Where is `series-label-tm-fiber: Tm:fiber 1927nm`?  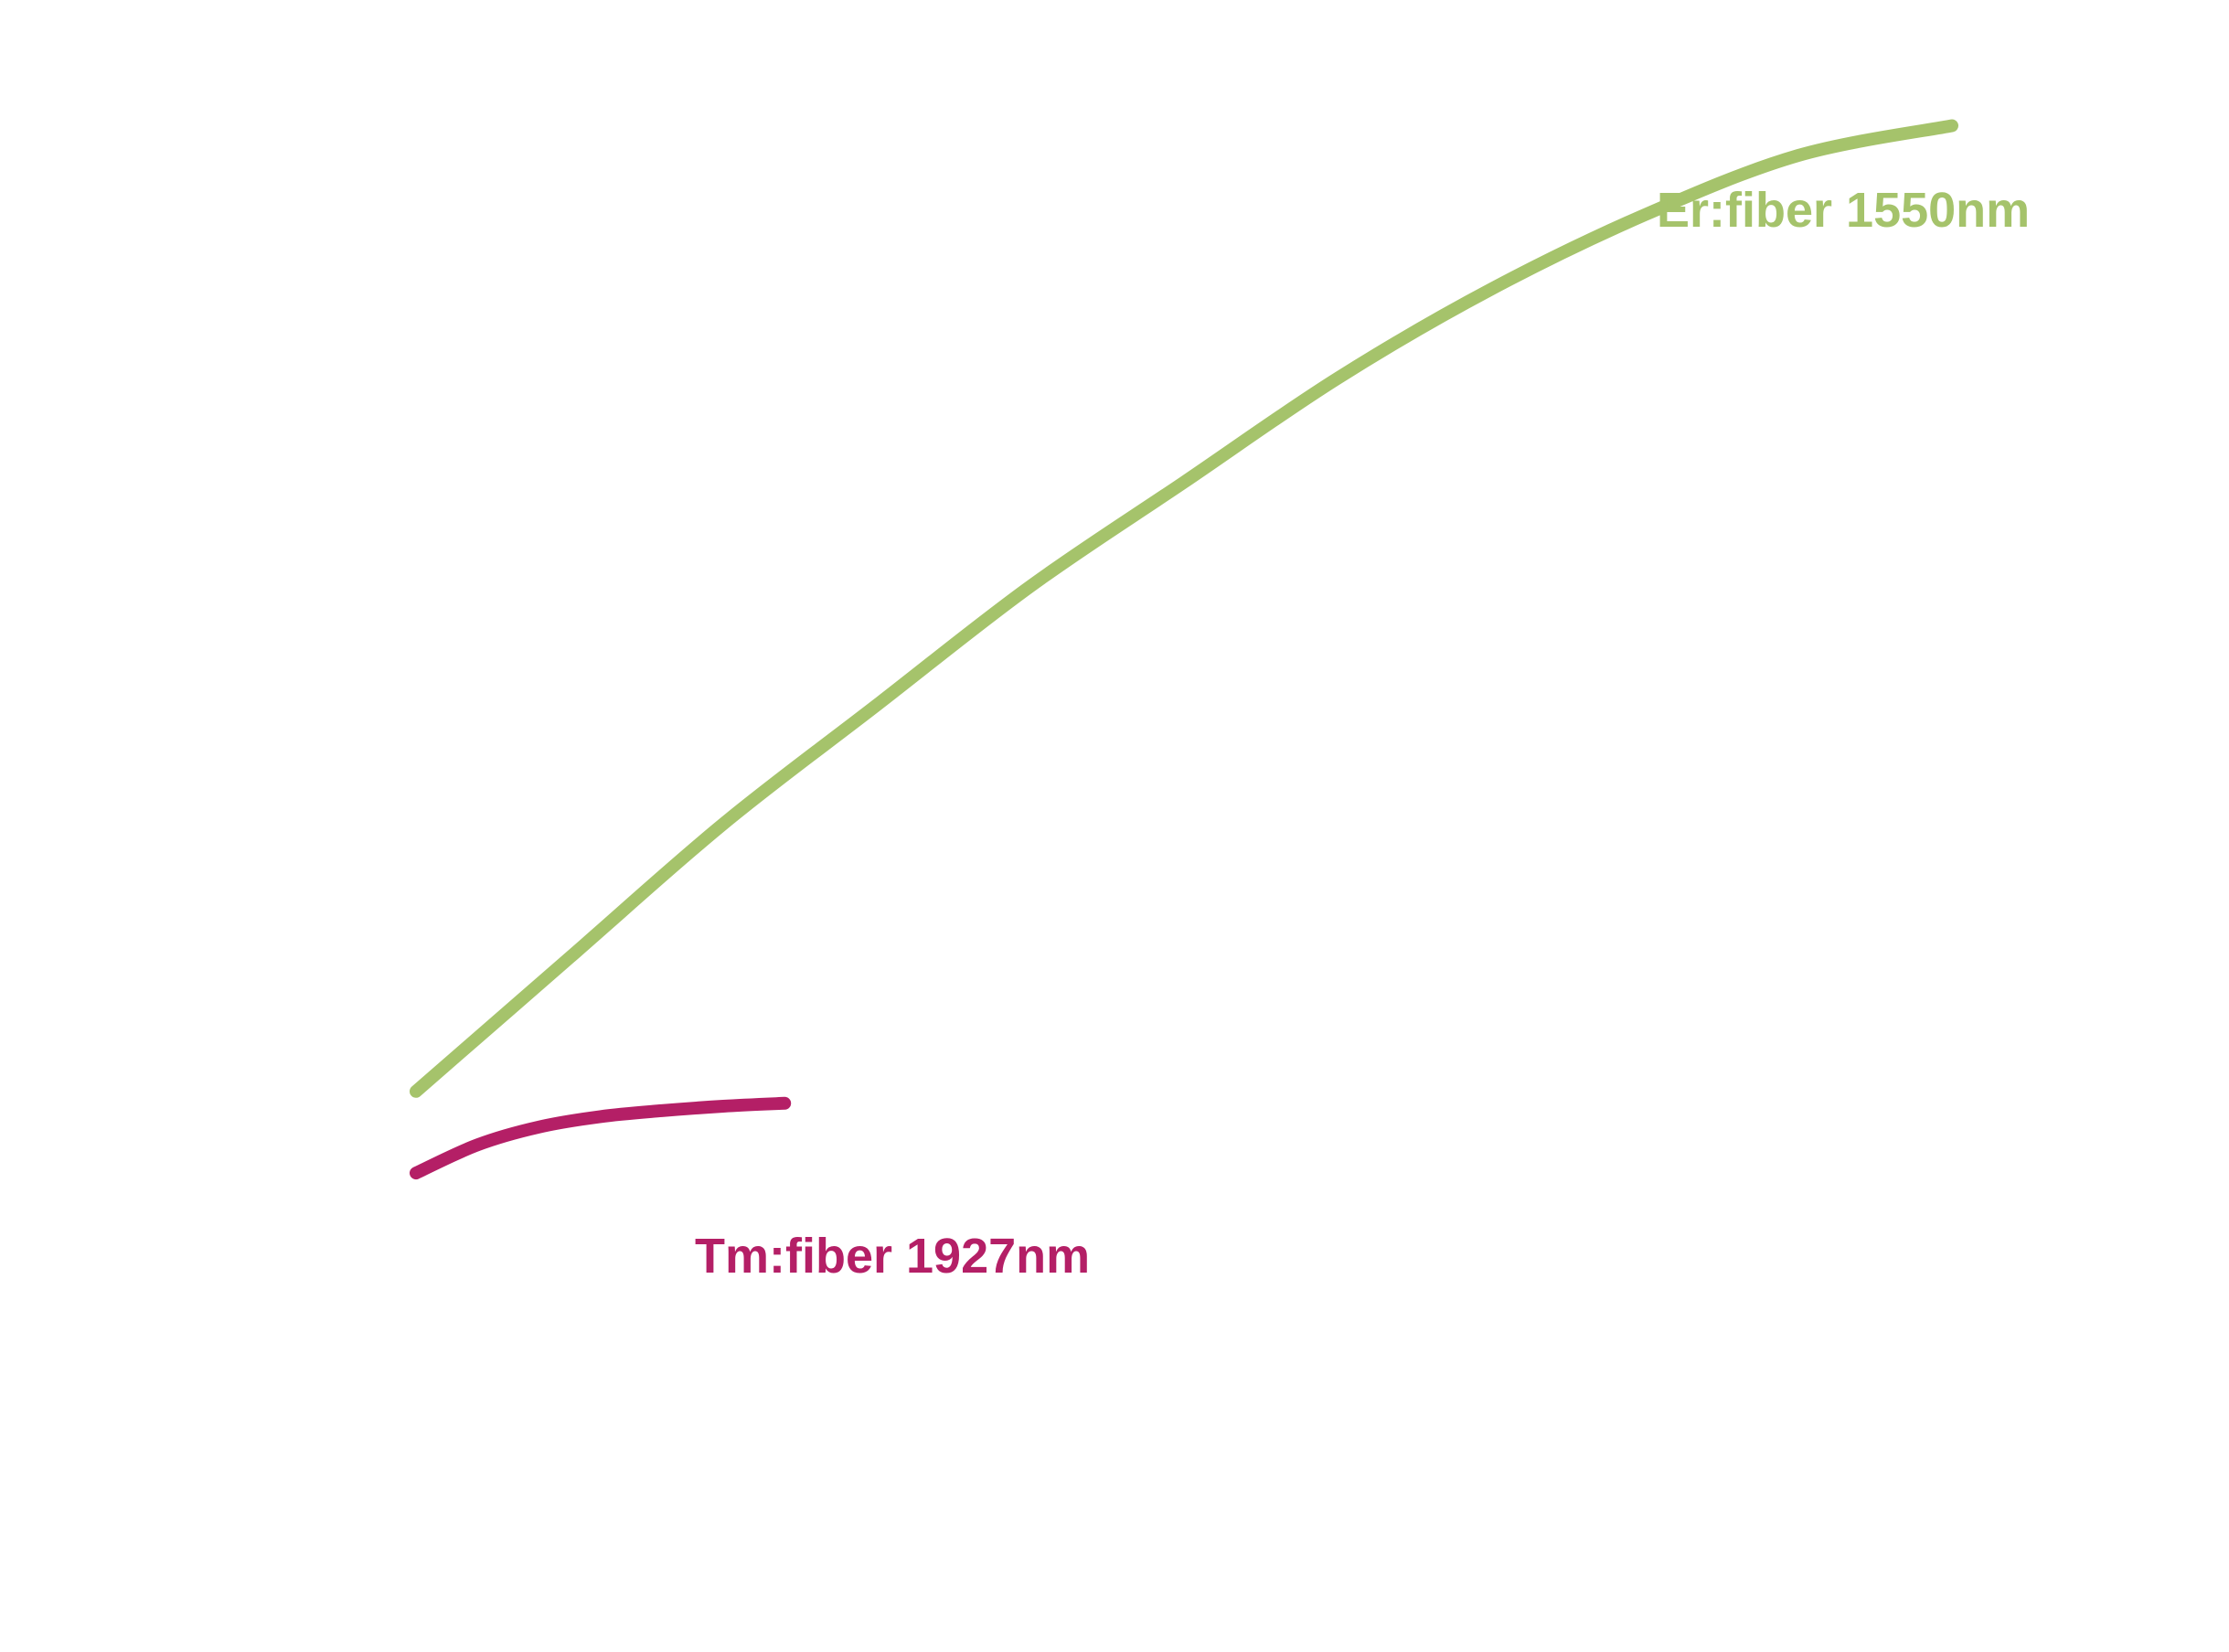
series-label-tm-fiber: Tm:fiber 1927nm is located at coordinates (892, 1256).